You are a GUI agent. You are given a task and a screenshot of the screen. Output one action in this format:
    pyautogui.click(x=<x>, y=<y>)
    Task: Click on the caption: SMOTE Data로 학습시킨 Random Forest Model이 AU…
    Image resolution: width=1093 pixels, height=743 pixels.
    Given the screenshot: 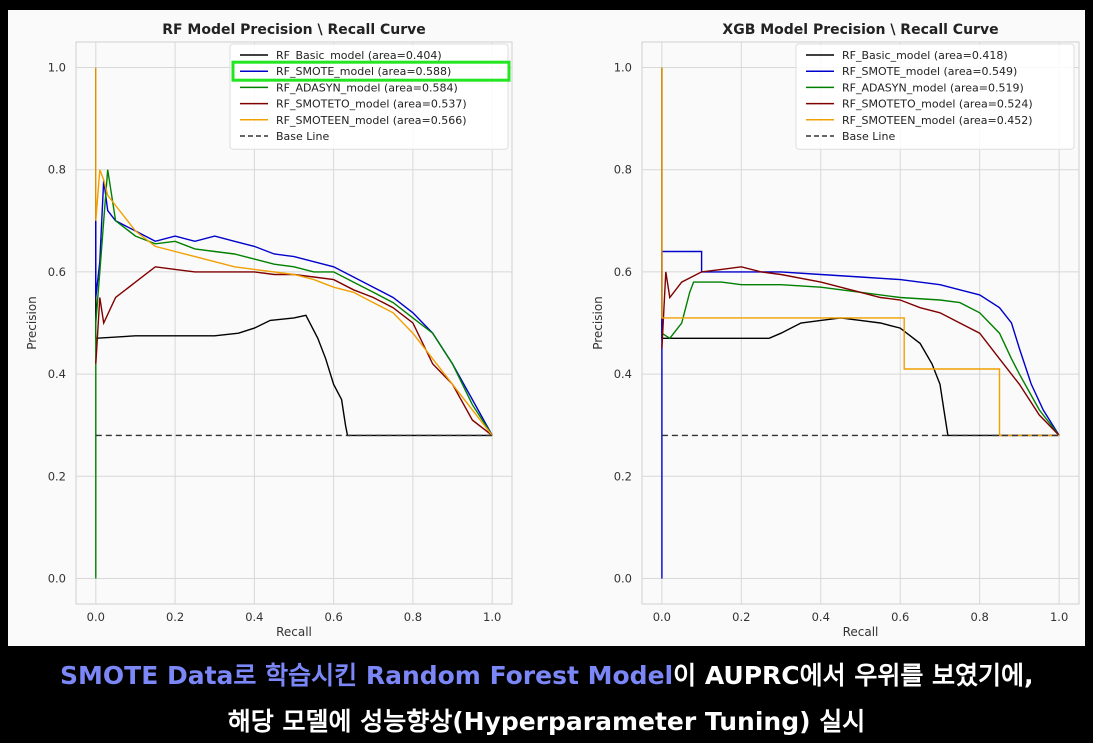 What is the action you would take?
    pyautogui.click(x=546, y=695)
    